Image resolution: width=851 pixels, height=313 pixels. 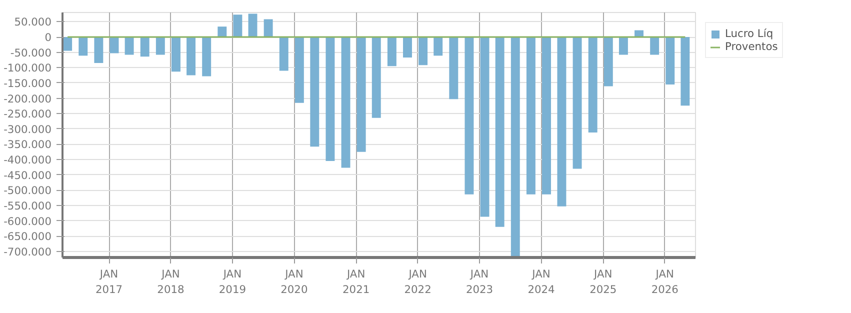 I want to click on y-tick-label: -400.000, so click(x=28, y=160).